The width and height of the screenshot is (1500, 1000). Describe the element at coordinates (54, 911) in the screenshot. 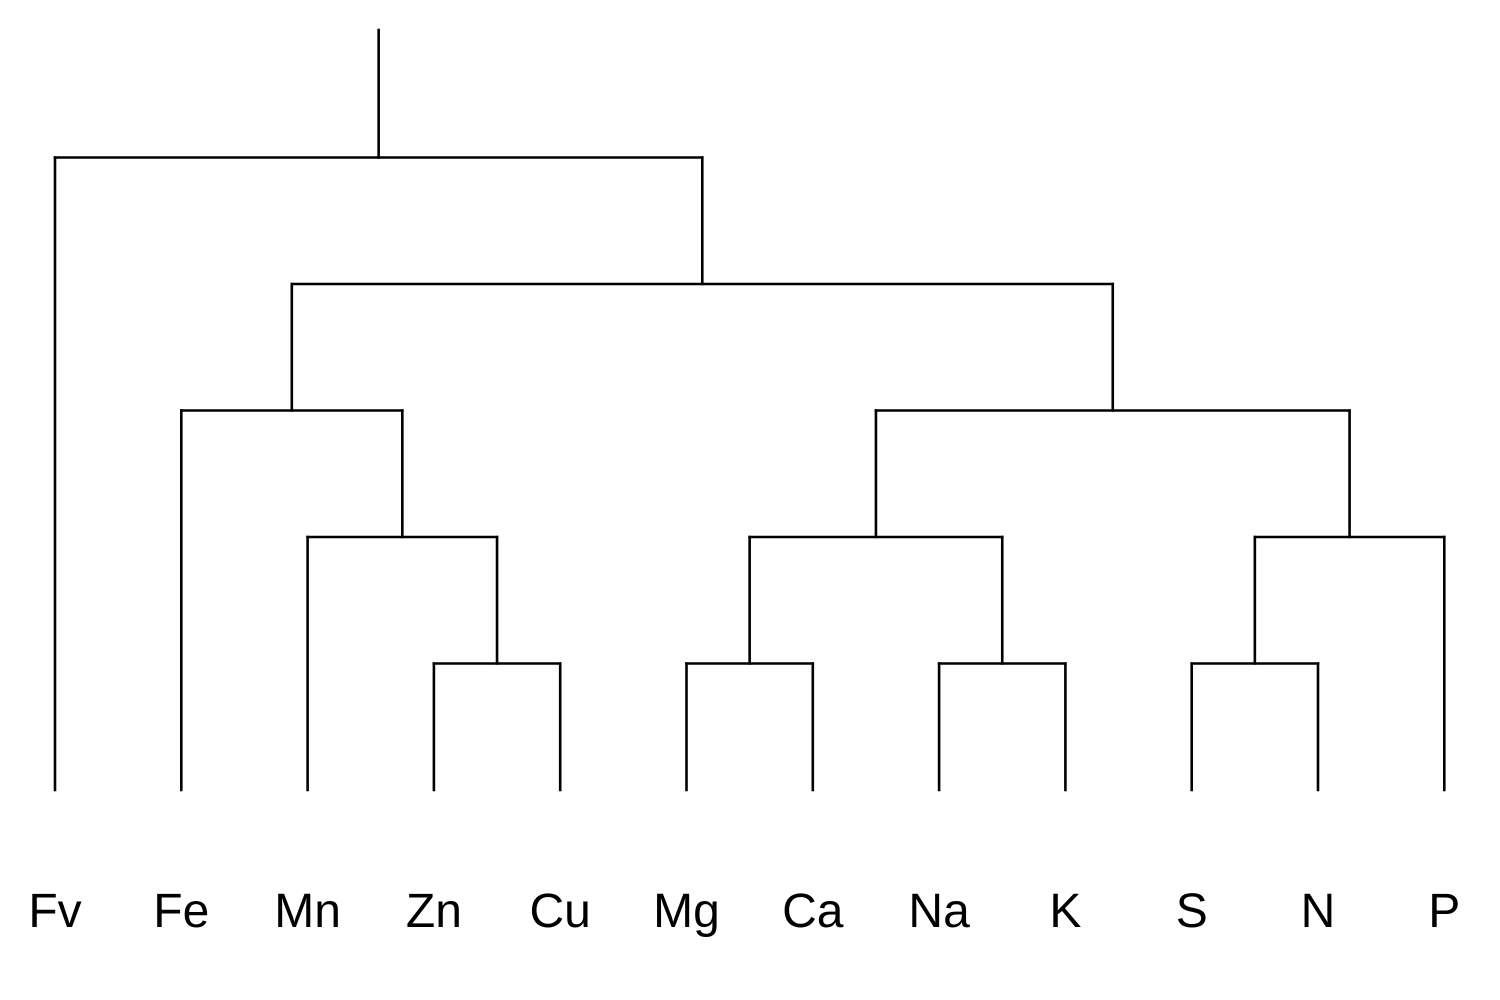

I see `leaf-label-fv: Fv` at that location.